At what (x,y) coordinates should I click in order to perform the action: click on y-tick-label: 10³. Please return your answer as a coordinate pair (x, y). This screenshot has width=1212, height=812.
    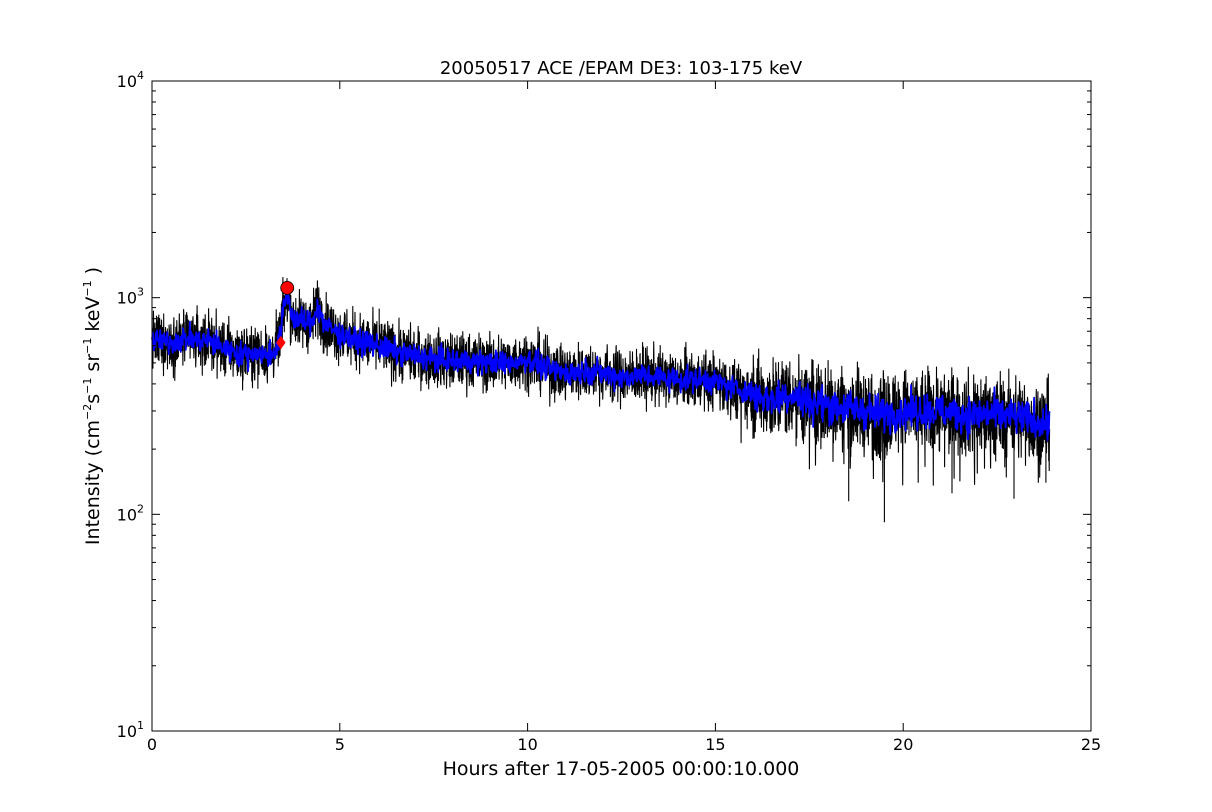
    Looking at the image, I should click on (130, 297).